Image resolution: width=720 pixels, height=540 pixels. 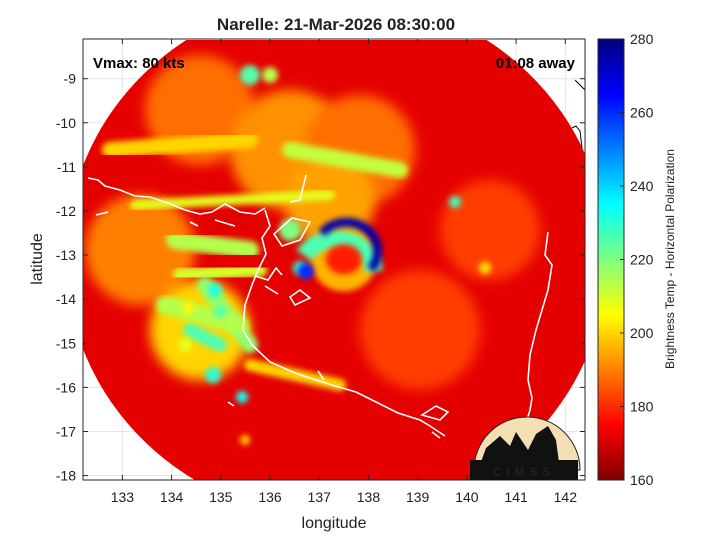 What do you see at coordinates (516, 497) in the screenshot?
I see `x-tick-label: 141` at bounding box center [516, 497].